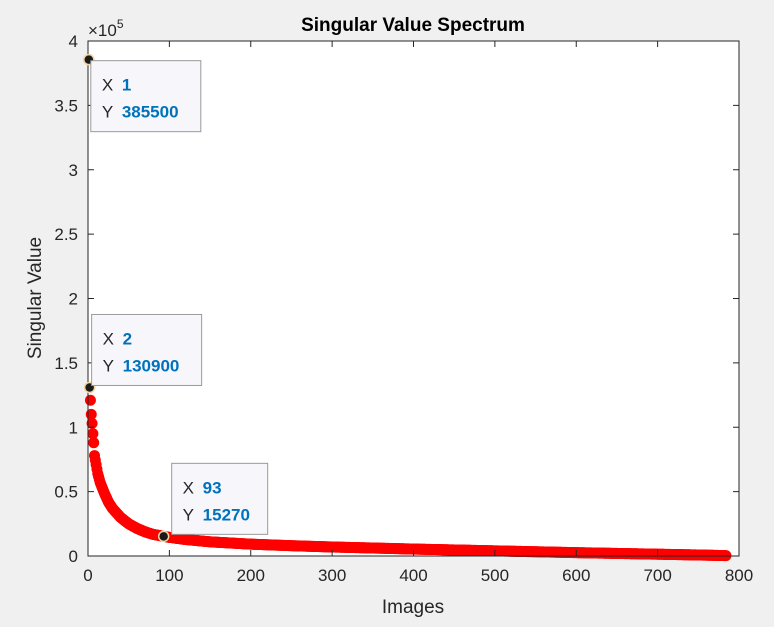  What do you see at coordinates (73, 170) in the screenshot?
I see `y-tick-label: 3` at bounding box center [73, 170].